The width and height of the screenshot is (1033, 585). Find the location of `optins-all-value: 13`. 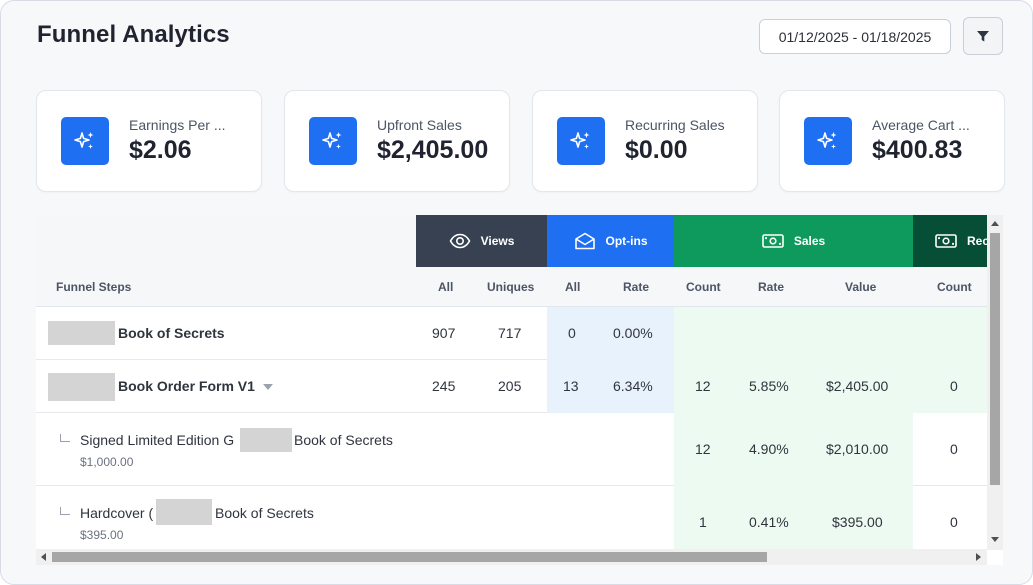

optins-all-value: 13 is located at coordinates (571, 386).